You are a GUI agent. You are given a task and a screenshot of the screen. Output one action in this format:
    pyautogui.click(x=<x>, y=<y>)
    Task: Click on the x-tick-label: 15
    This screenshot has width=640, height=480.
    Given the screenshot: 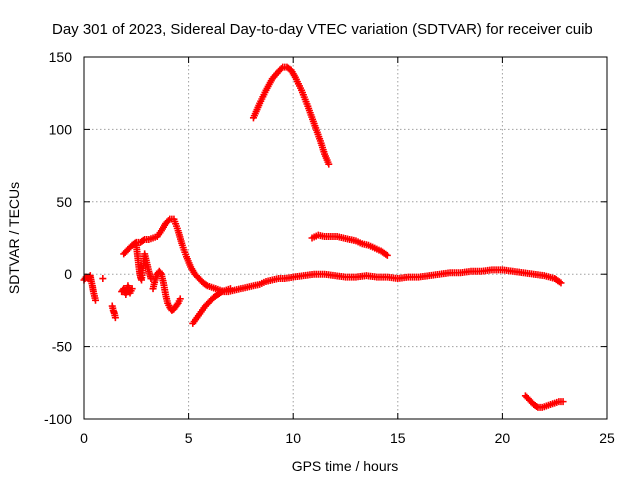 What is the action you would take?
    pyautogui.click(x=398, y=438)
    